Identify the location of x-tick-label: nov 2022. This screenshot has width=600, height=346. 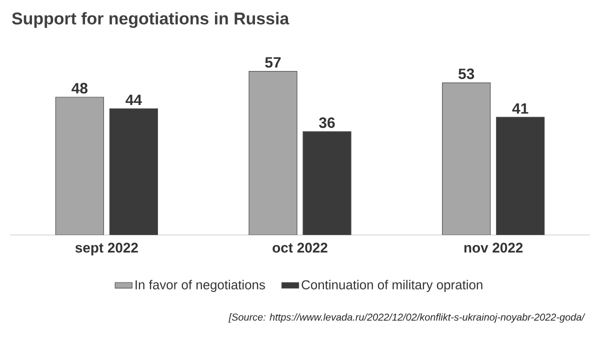
(493, 247).